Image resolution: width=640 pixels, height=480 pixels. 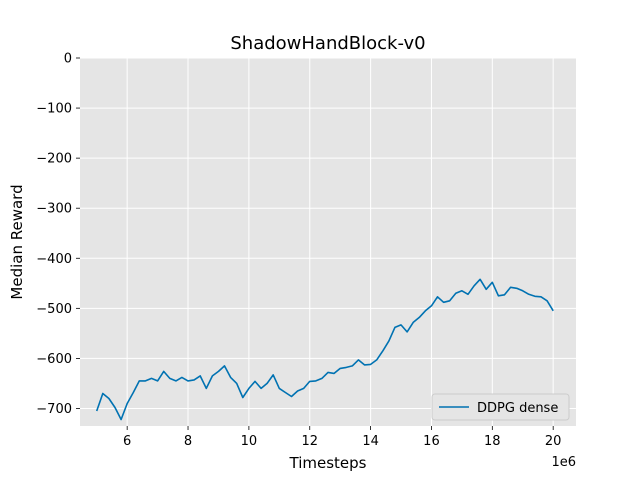 I want to click on legend-label: DDPG dense, so click(x=517, y=408).